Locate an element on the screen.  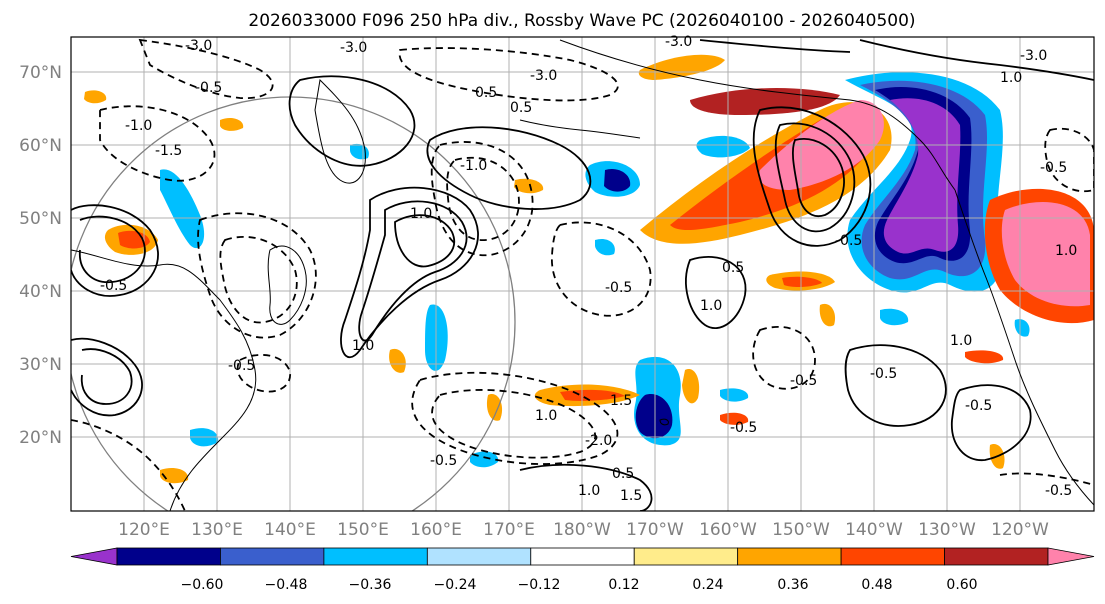
coast-hawaii is located at coordinates (664, 422).